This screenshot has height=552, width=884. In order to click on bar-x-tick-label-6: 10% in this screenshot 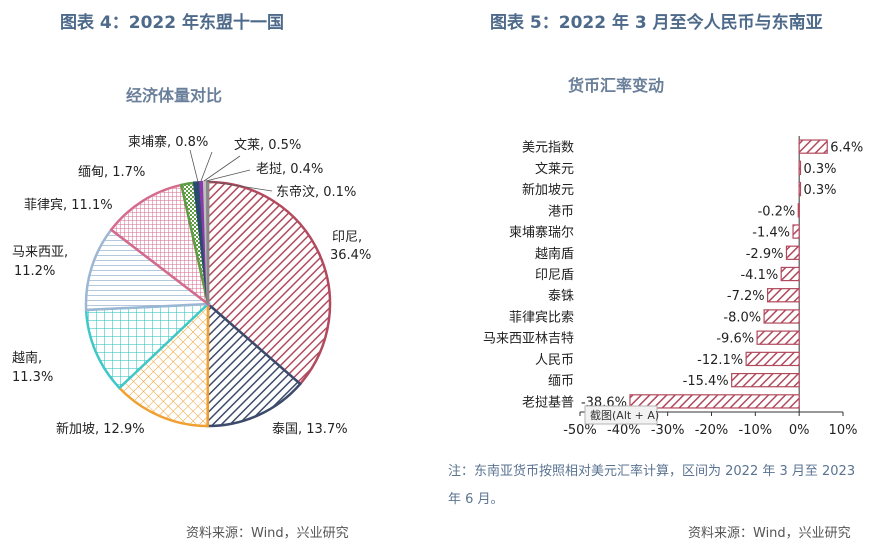, I will do `click(843, 430)`.